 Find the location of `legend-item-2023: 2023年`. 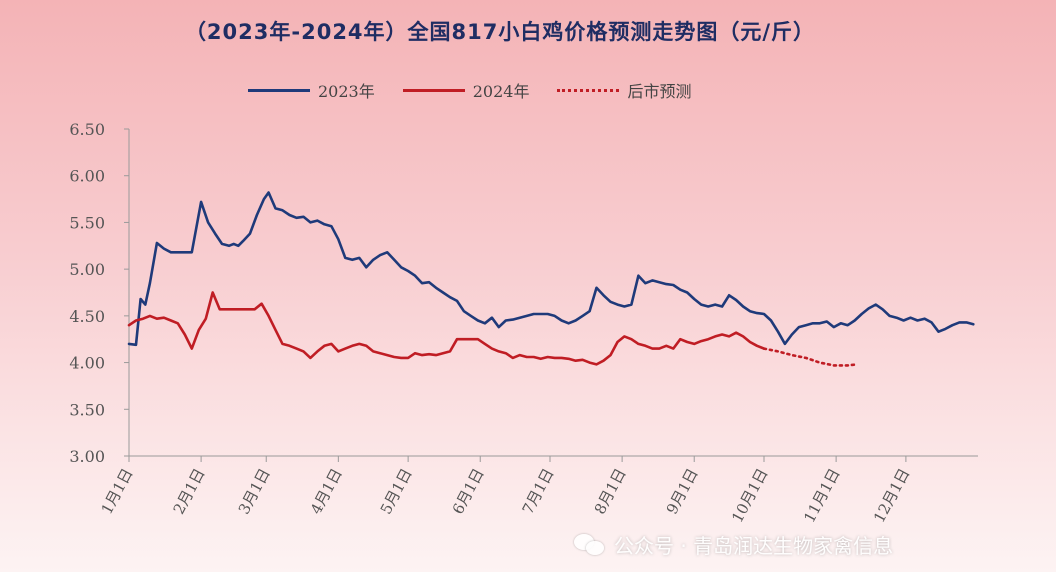

legend-item-2023: 2023年 is located at coordinates (311, 90).